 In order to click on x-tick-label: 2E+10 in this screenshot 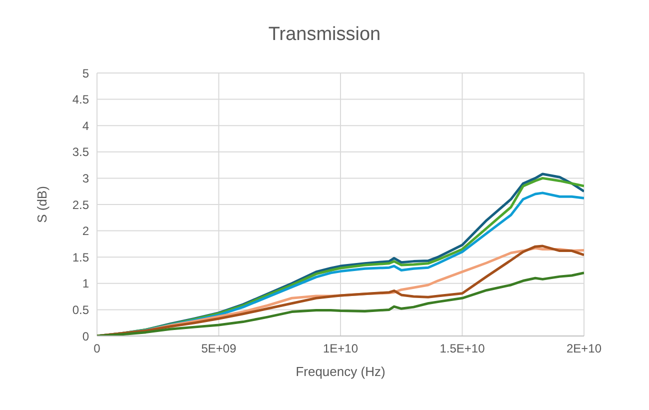, I will do `click(584, 349)`.